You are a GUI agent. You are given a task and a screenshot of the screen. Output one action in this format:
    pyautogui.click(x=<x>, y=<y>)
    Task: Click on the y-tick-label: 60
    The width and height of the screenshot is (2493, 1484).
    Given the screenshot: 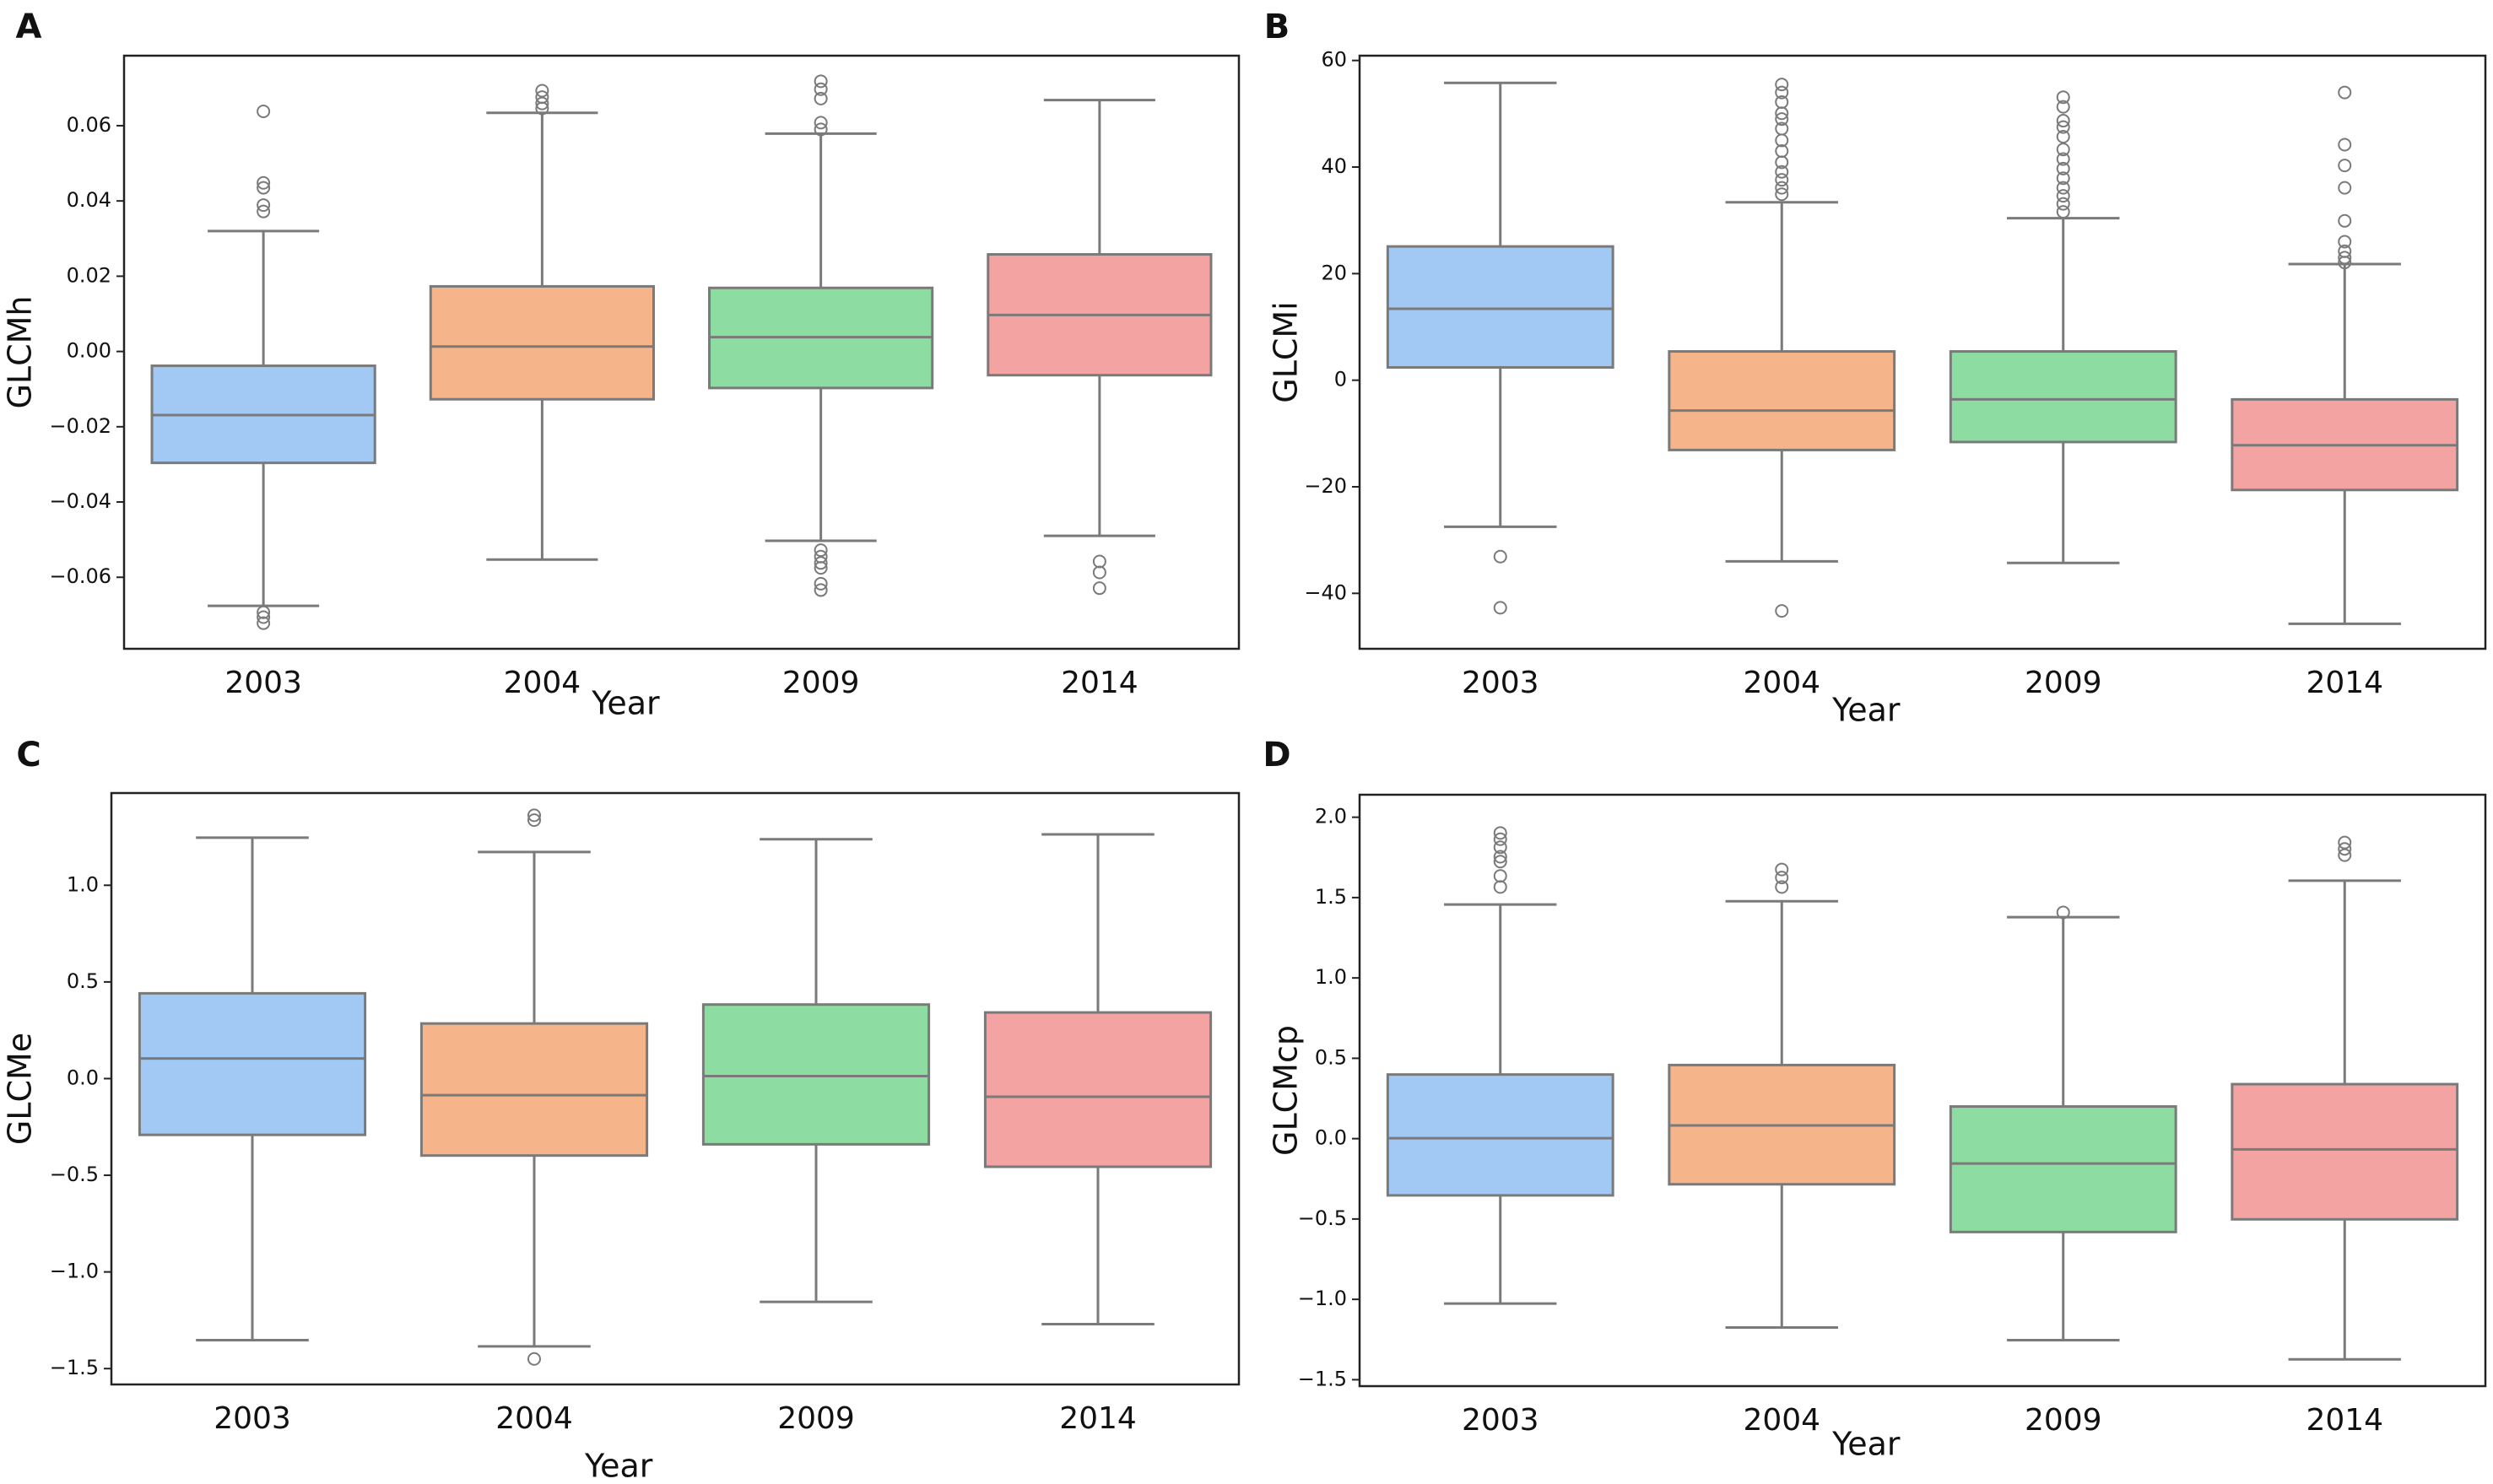 What is the action you would take?
    pyautogui.click(x=1334, y=60)
    